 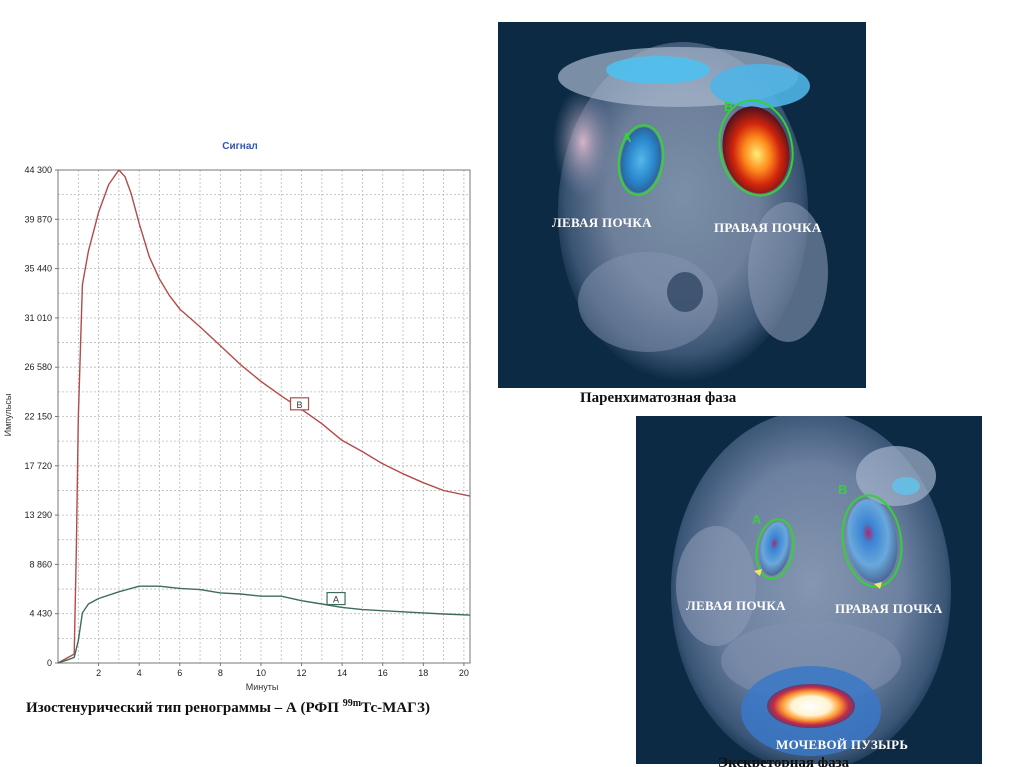 What do you see at coordinates (40, 614) in the screenshot?
I see `y-tick-label: 4 430` at bounding box center [40, 614].